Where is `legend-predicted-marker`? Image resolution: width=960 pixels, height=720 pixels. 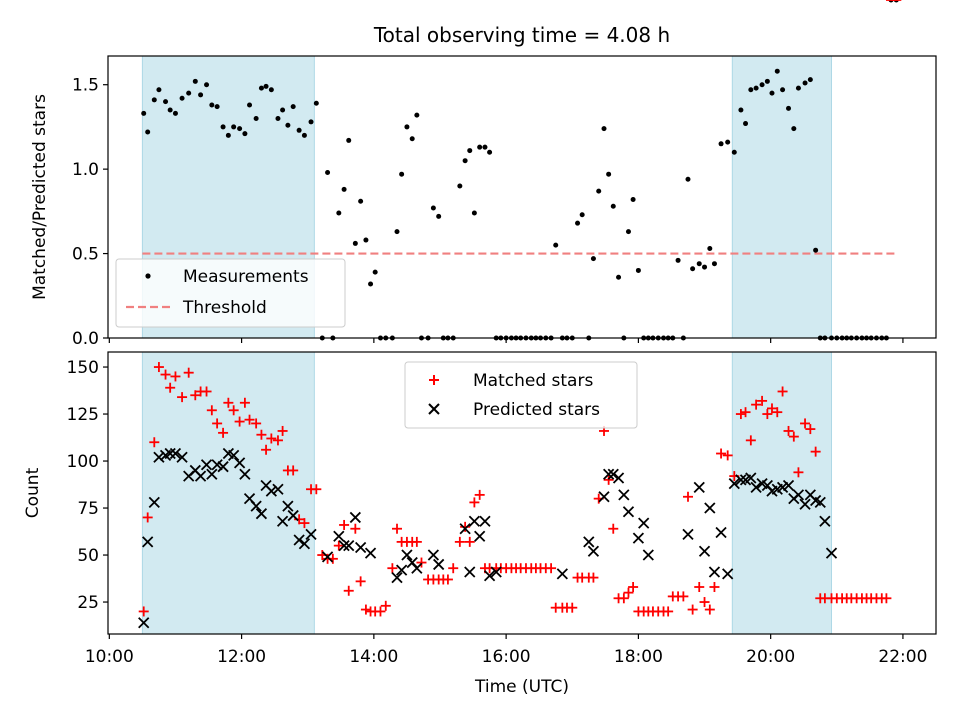 legend-predicted-marker is located at coordinates (434, 409).